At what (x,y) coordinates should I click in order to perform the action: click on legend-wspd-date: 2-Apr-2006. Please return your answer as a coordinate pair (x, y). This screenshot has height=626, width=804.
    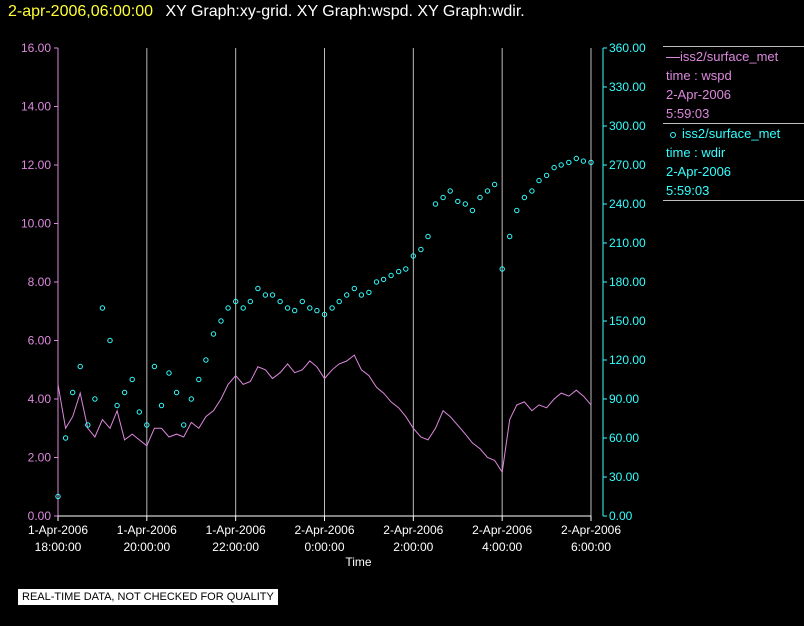
    Looking at the image, I should click on (699, 94).